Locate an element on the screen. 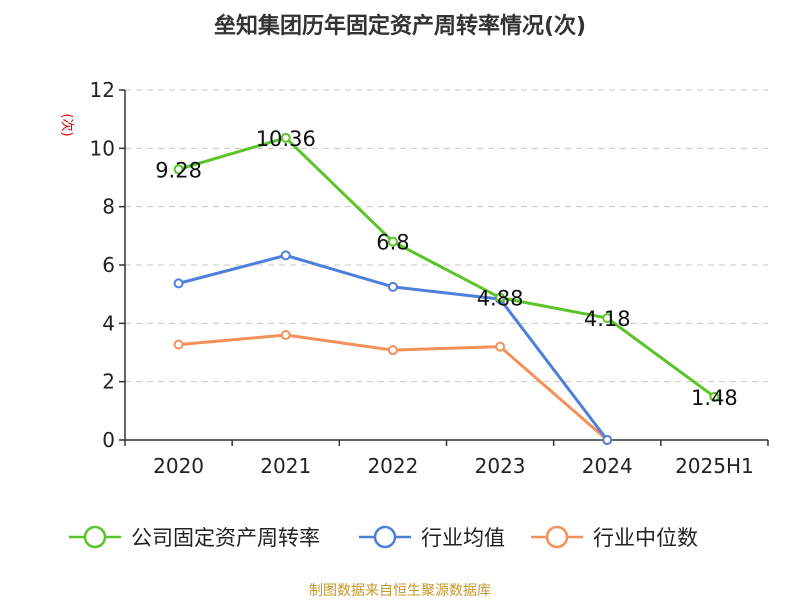 The width and height of the screenshot is (800, 600). data-label: 9.28 is located at coordinates (178, 170).